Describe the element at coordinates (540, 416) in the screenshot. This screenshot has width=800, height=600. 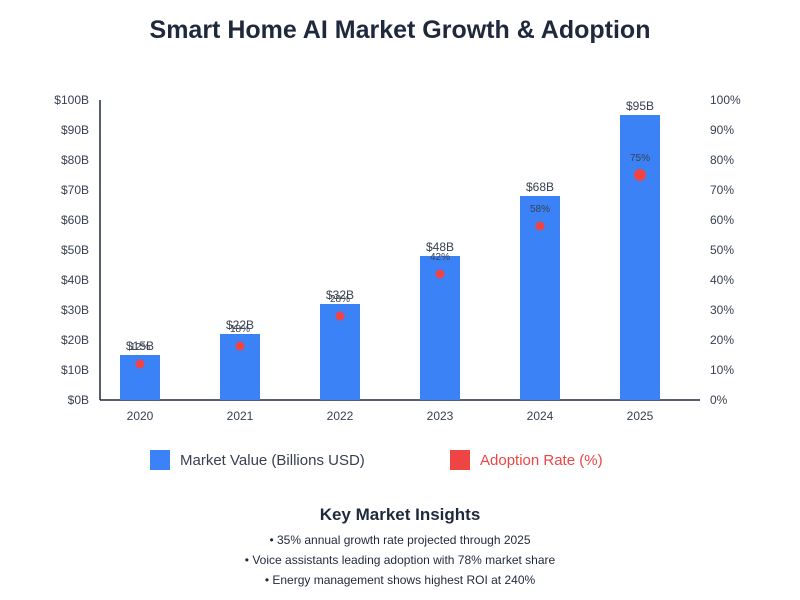
I see `x-tick-label: 2024` at that location.